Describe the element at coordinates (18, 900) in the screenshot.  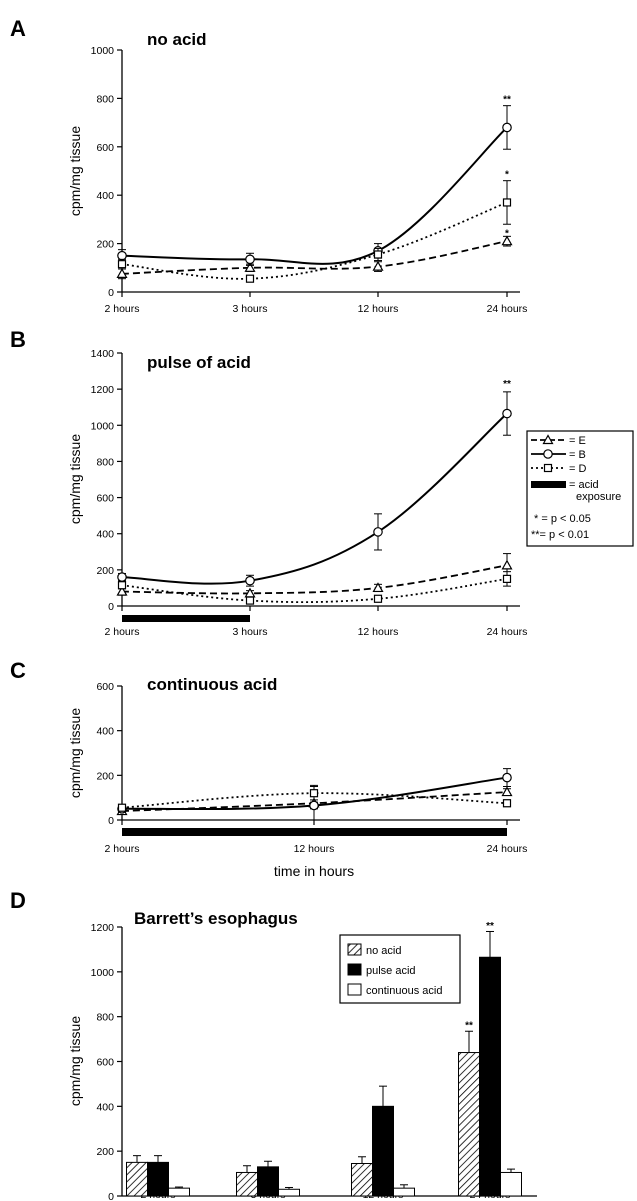
I see `panel-label: D` at that location.